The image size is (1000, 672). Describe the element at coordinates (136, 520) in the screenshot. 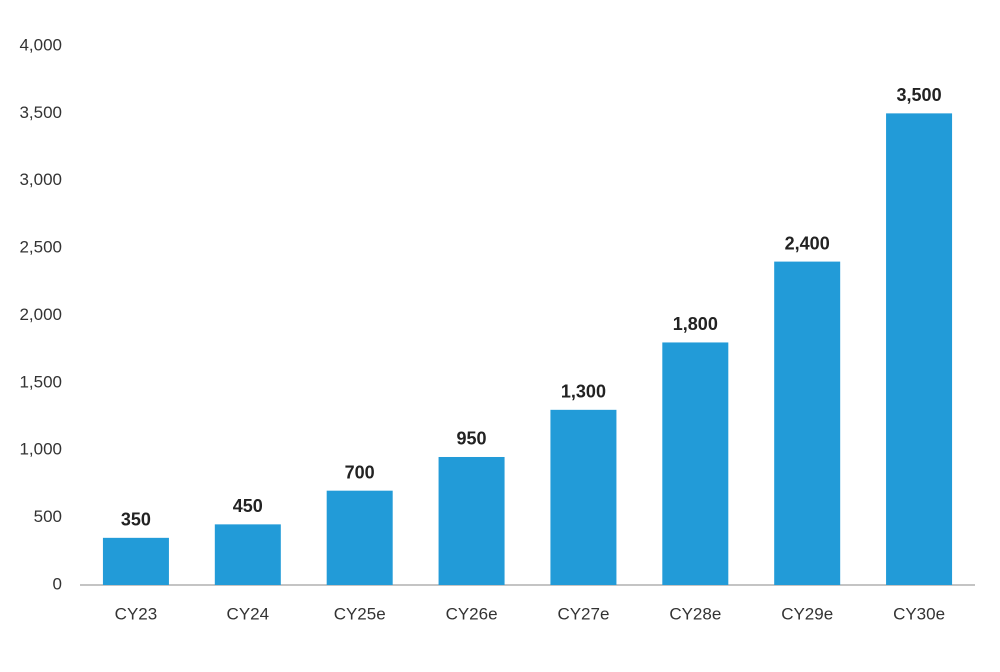

I see `value-label: 350` at that location.